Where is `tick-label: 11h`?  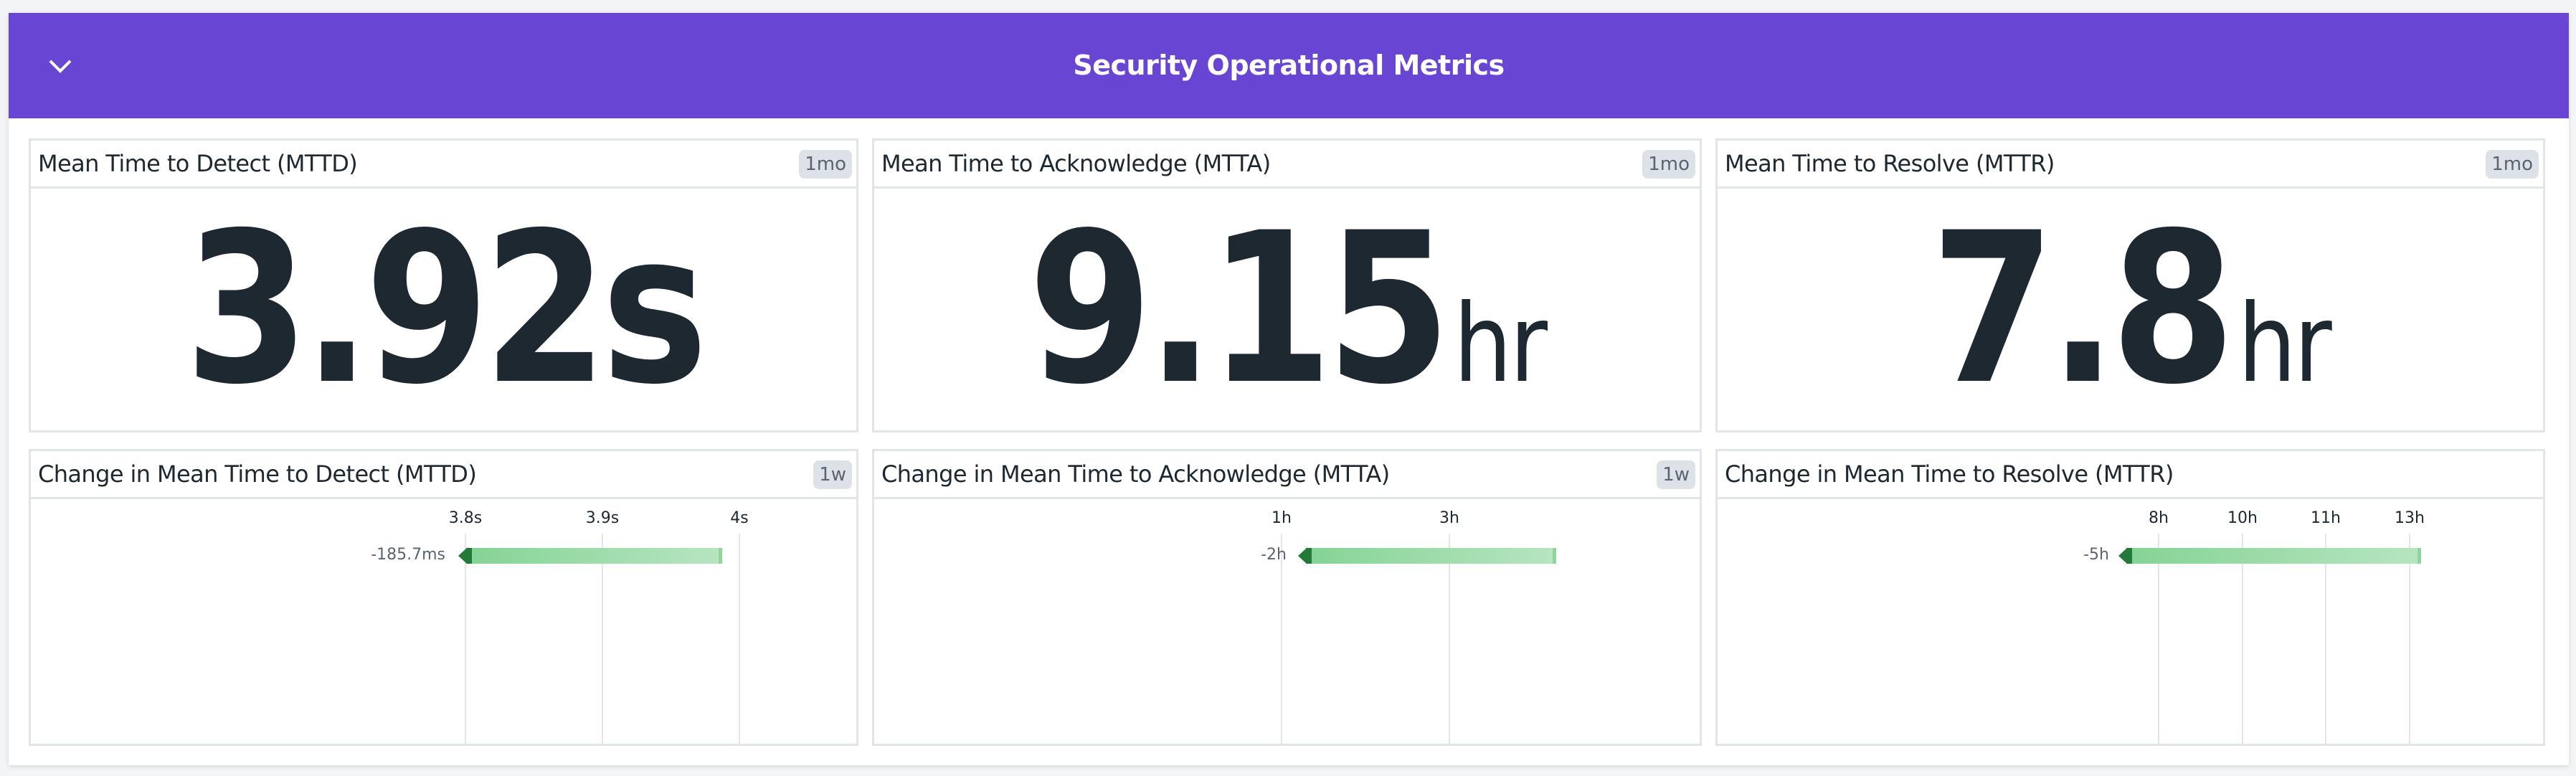 tick-label: 11h is located at coordinates (2326, 518).